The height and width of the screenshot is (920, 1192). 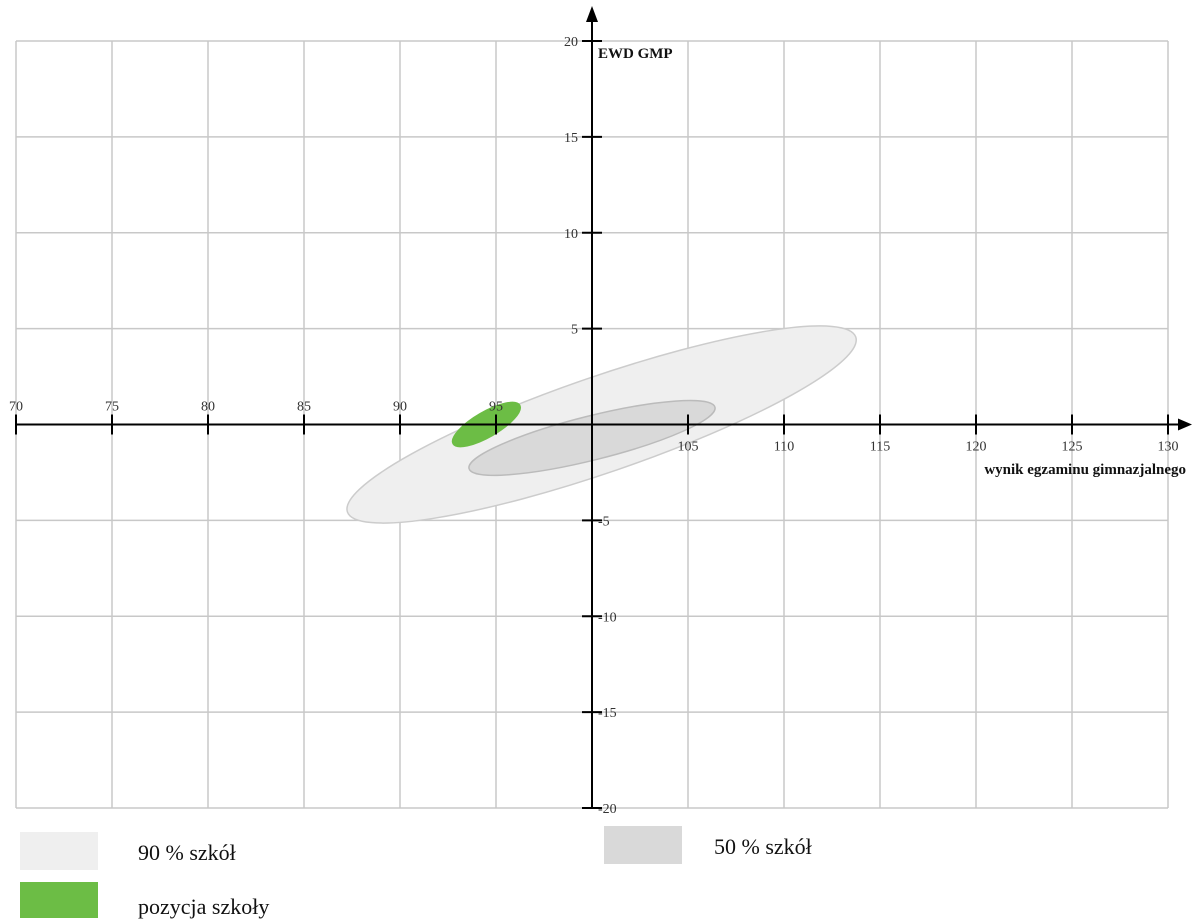 What do you see at coordinates (400, 407) in the screenshot?
I see `x-tick-label: 90` at bounding box center [400, 407].